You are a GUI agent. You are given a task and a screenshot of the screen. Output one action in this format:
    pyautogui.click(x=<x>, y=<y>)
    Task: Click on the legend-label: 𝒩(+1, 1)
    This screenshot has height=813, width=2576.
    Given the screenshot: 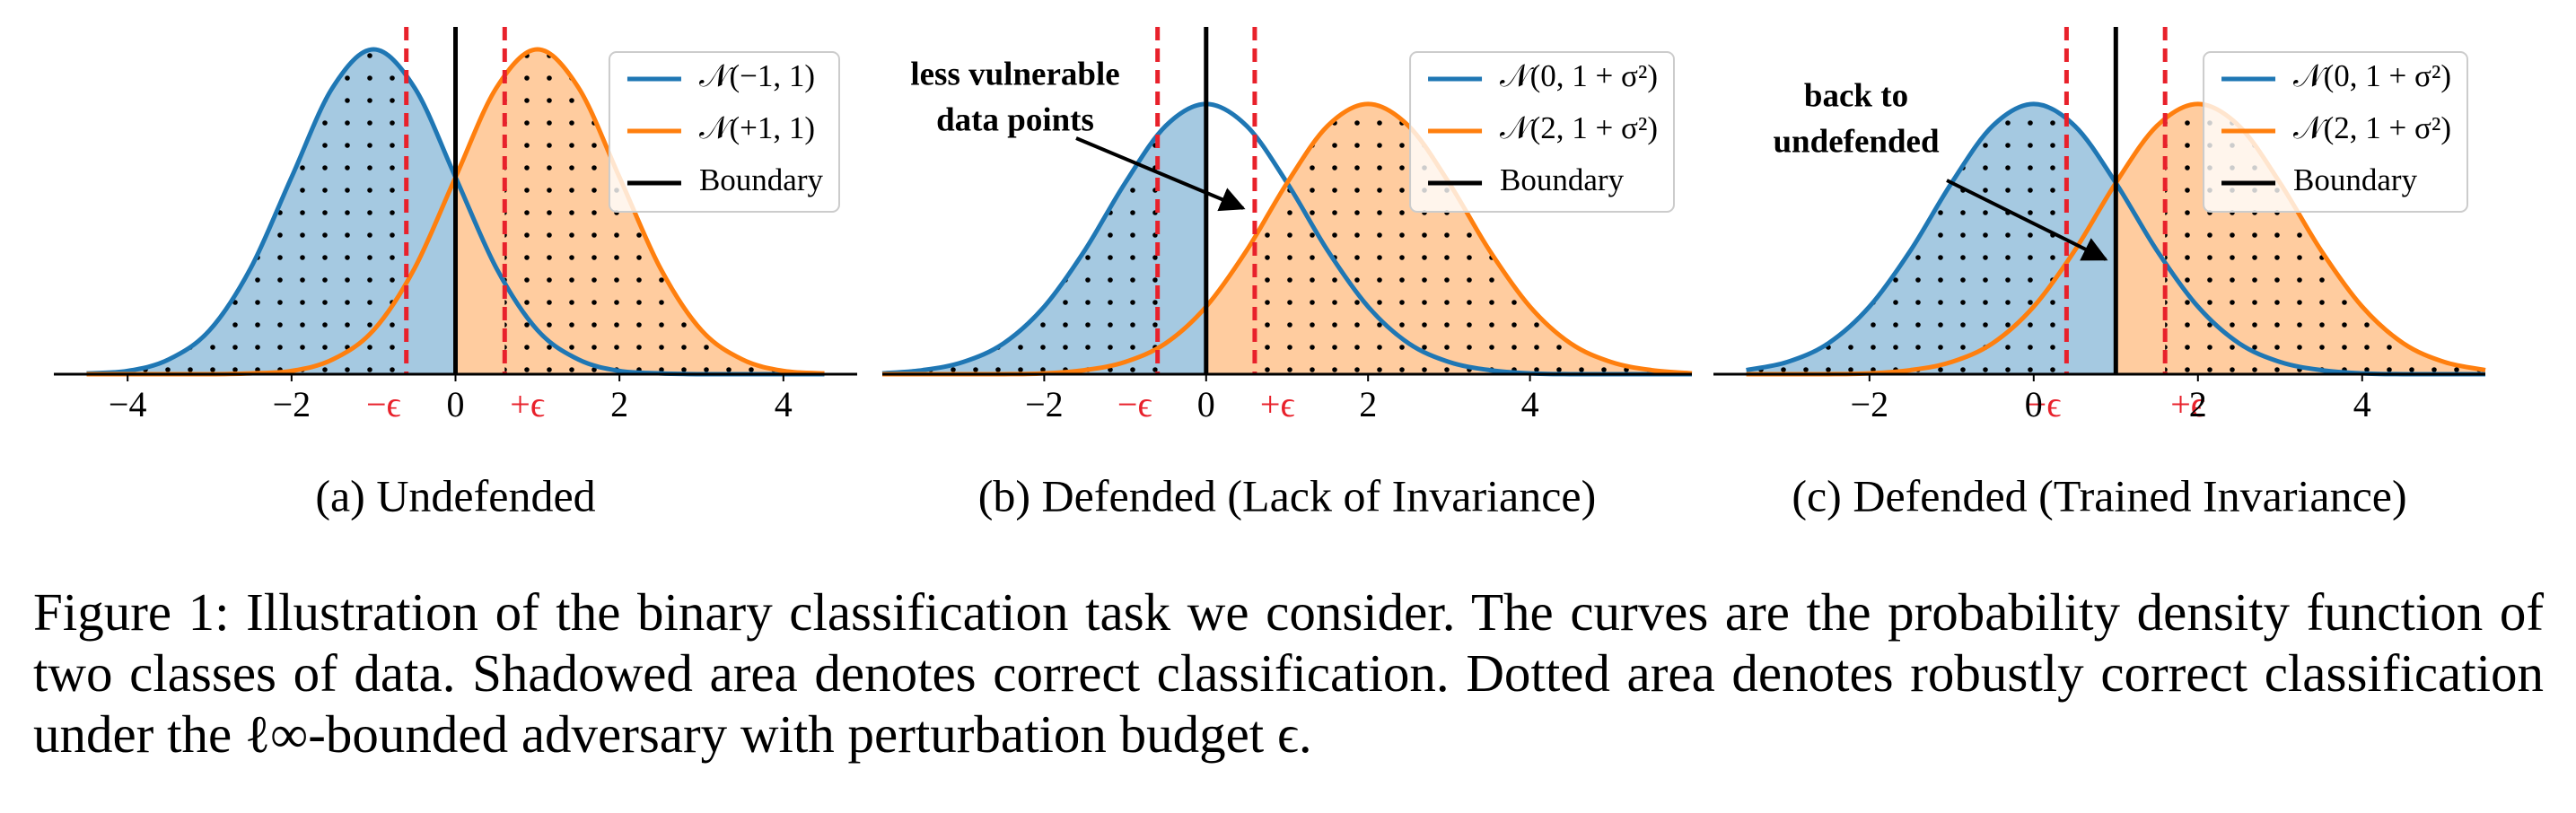 What is the action you would take?
    pyautogui.click(x=757, y=127)
    